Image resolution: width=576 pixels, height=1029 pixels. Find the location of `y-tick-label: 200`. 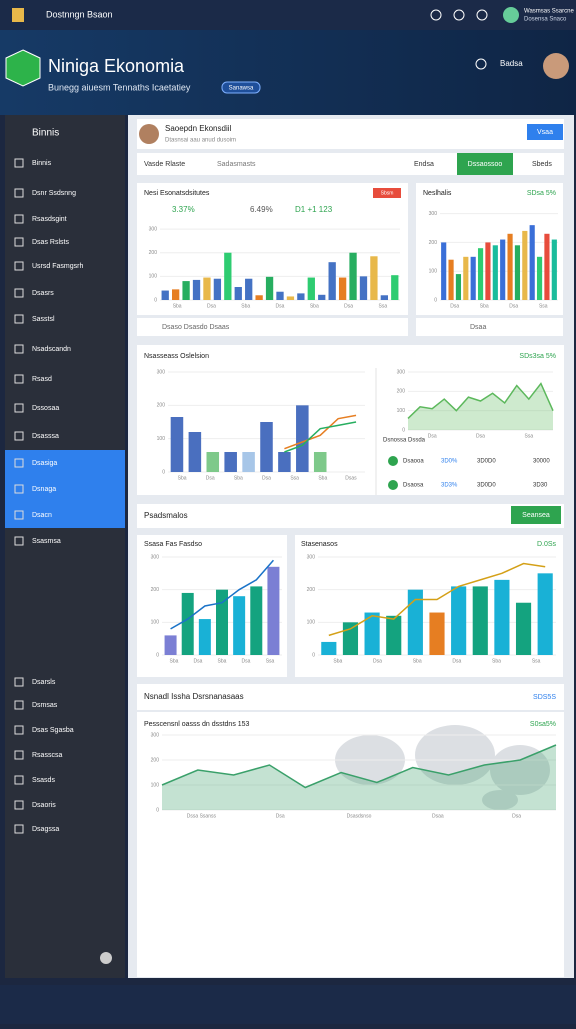

y-tick-label: 200 is located at coordinates (155, 590).